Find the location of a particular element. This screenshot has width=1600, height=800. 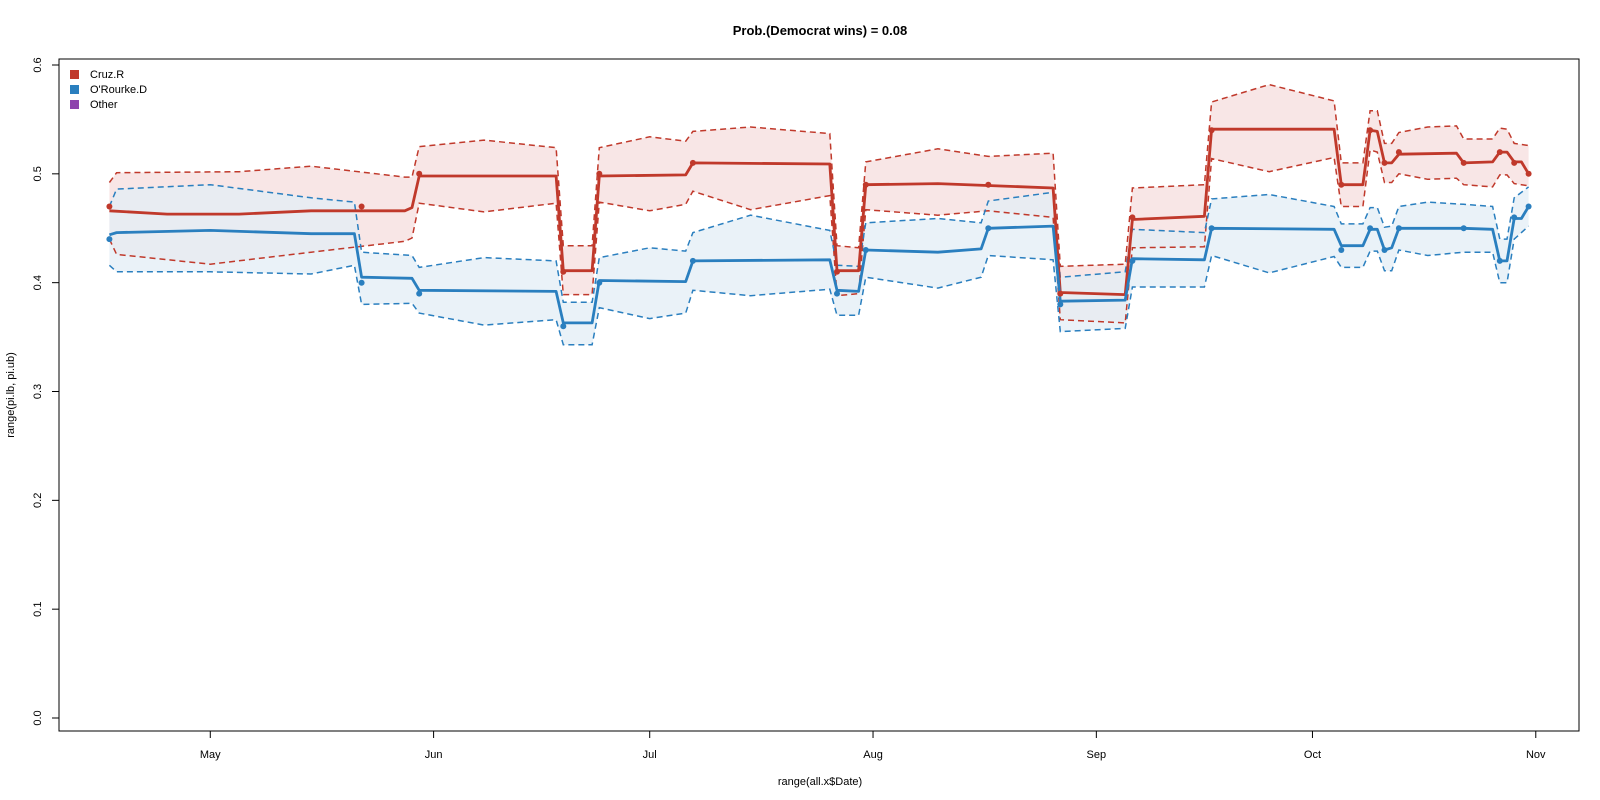

legend: Cruz.R O'Rourke.D Other is located at coordinates (108, 90).